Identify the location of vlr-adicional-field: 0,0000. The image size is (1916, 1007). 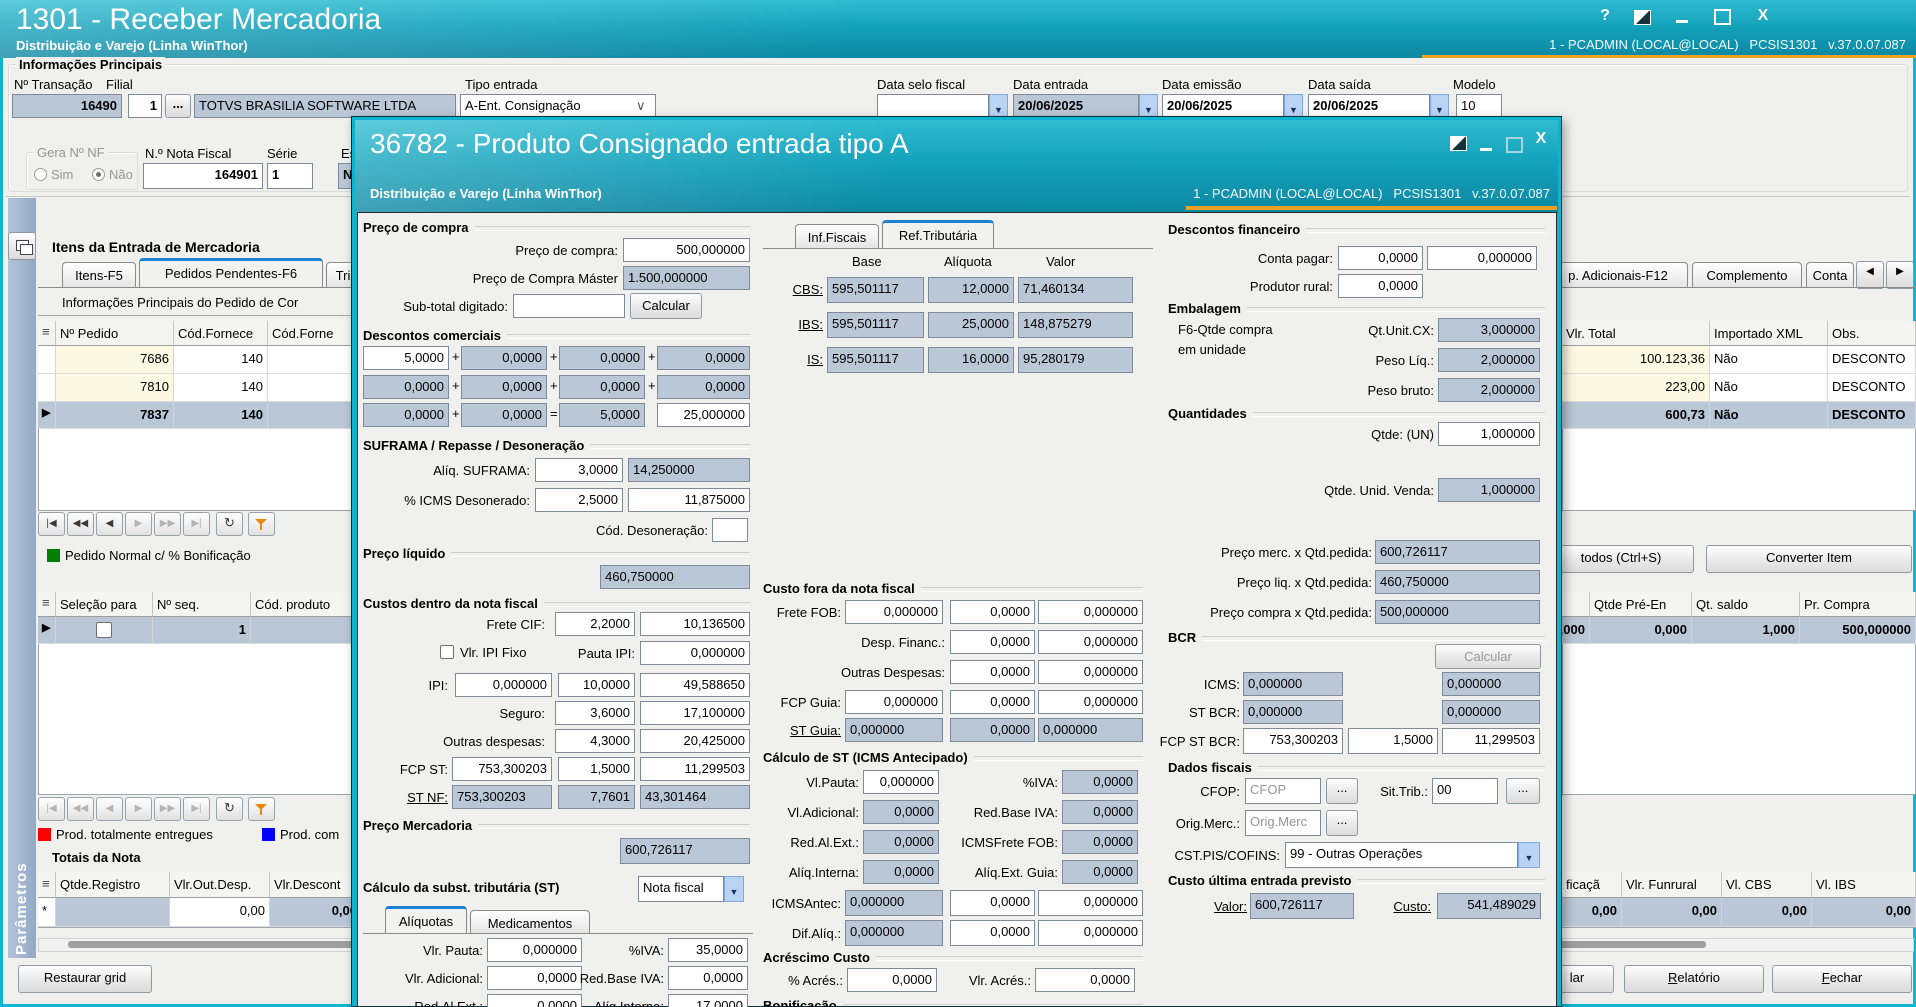
(534, 978).